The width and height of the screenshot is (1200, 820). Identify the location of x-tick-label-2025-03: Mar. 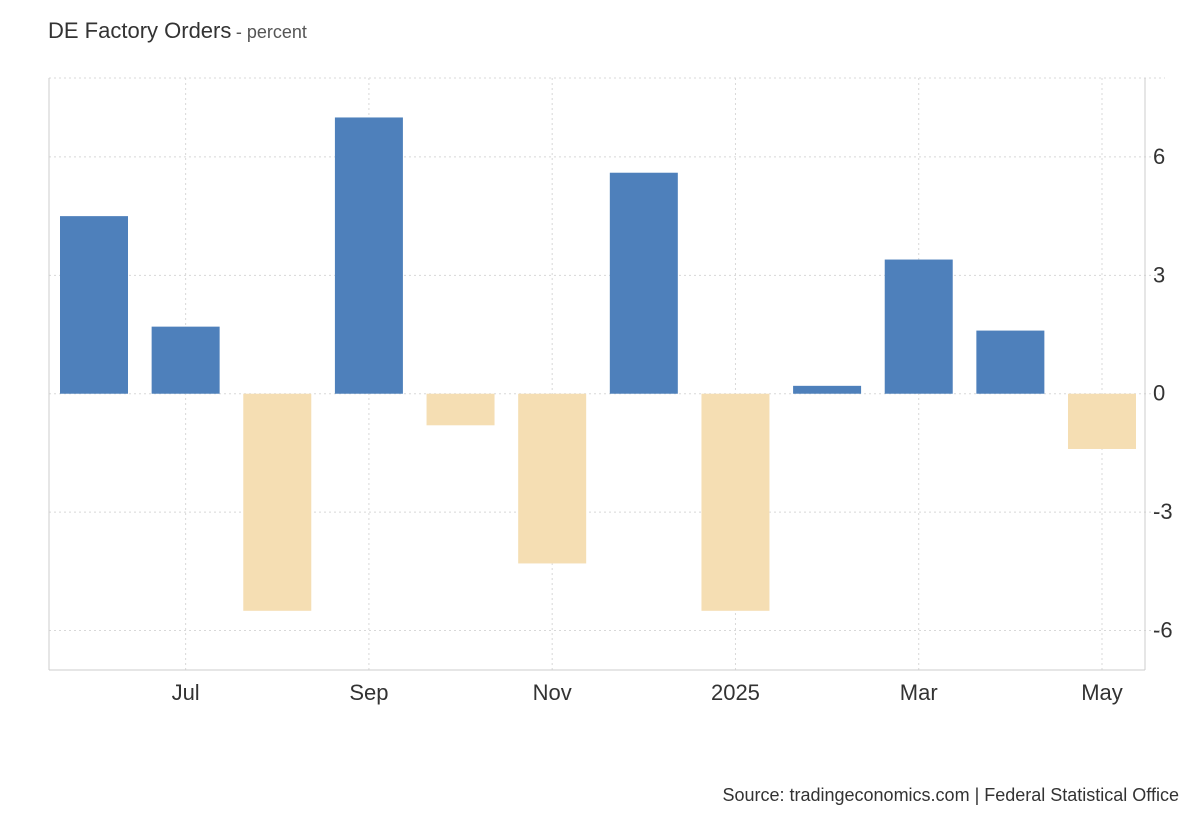
(919, 692).